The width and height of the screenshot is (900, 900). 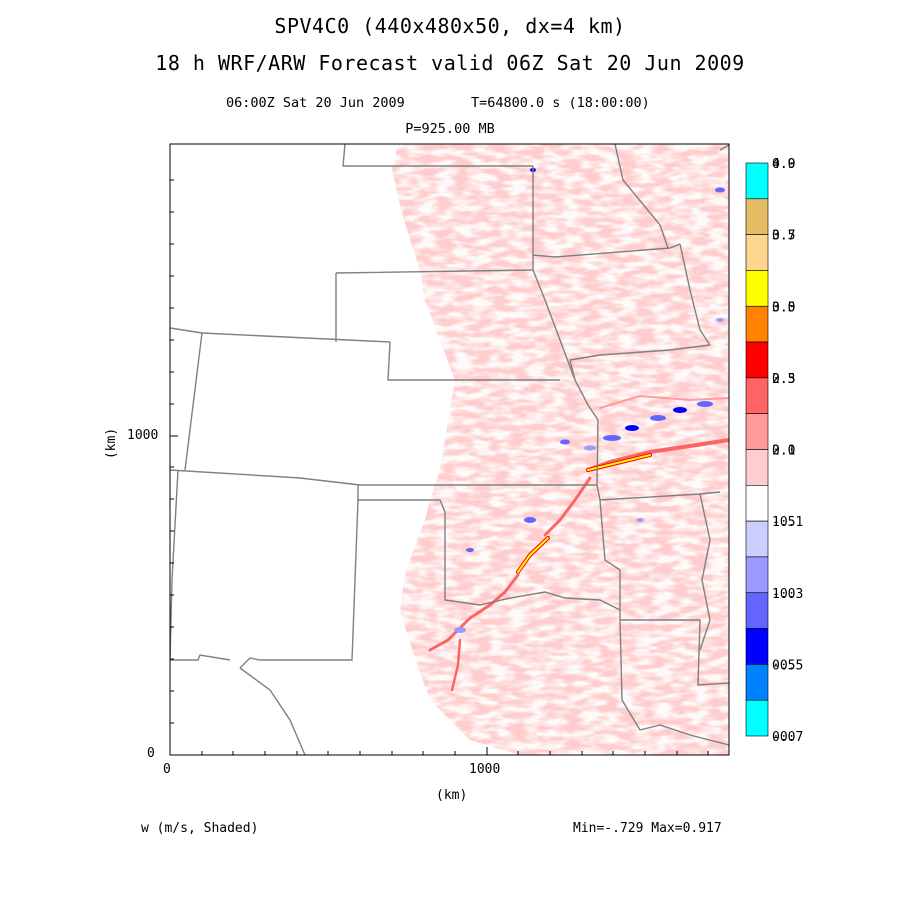 I want to click on colorbar-label: 4.0, so click(x=783, y=164).